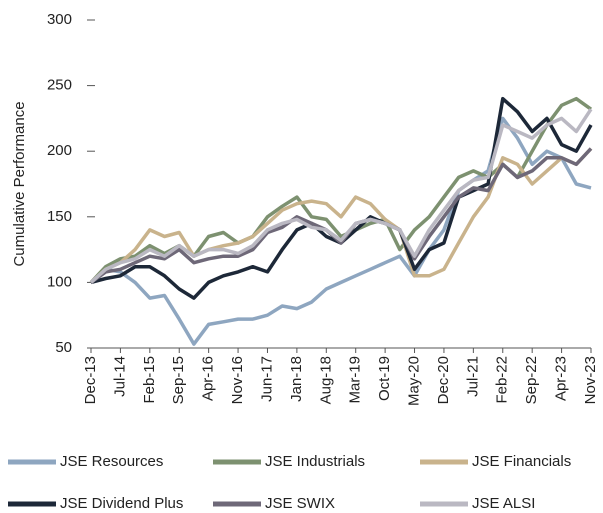  What do you see at coordinates (503, 503) in the screenshot?
I see `legend-label: JSE ALSI` at bounding box center [503, 503].